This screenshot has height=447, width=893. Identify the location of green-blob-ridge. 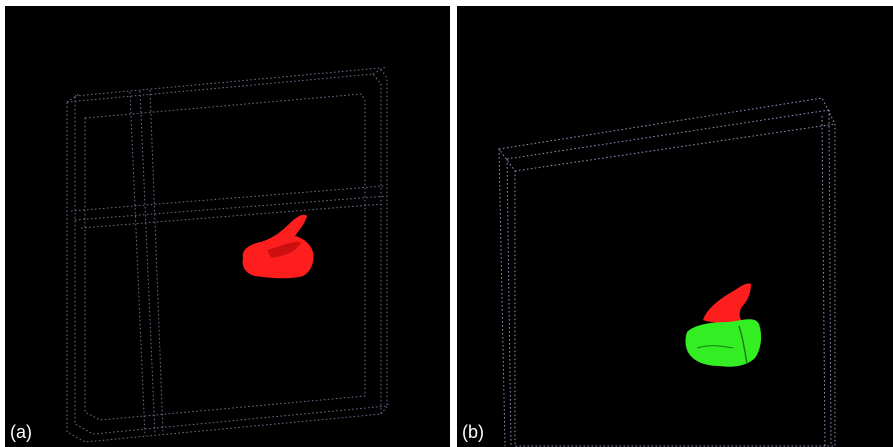
(743, 345).